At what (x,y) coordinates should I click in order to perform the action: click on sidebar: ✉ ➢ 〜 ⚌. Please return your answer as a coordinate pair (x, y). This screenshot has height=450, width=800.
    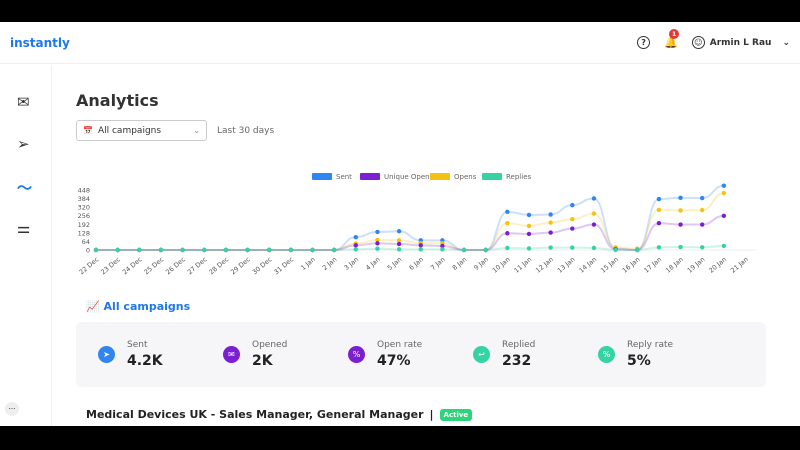
    Looking at the image, I should click on (26, 245).